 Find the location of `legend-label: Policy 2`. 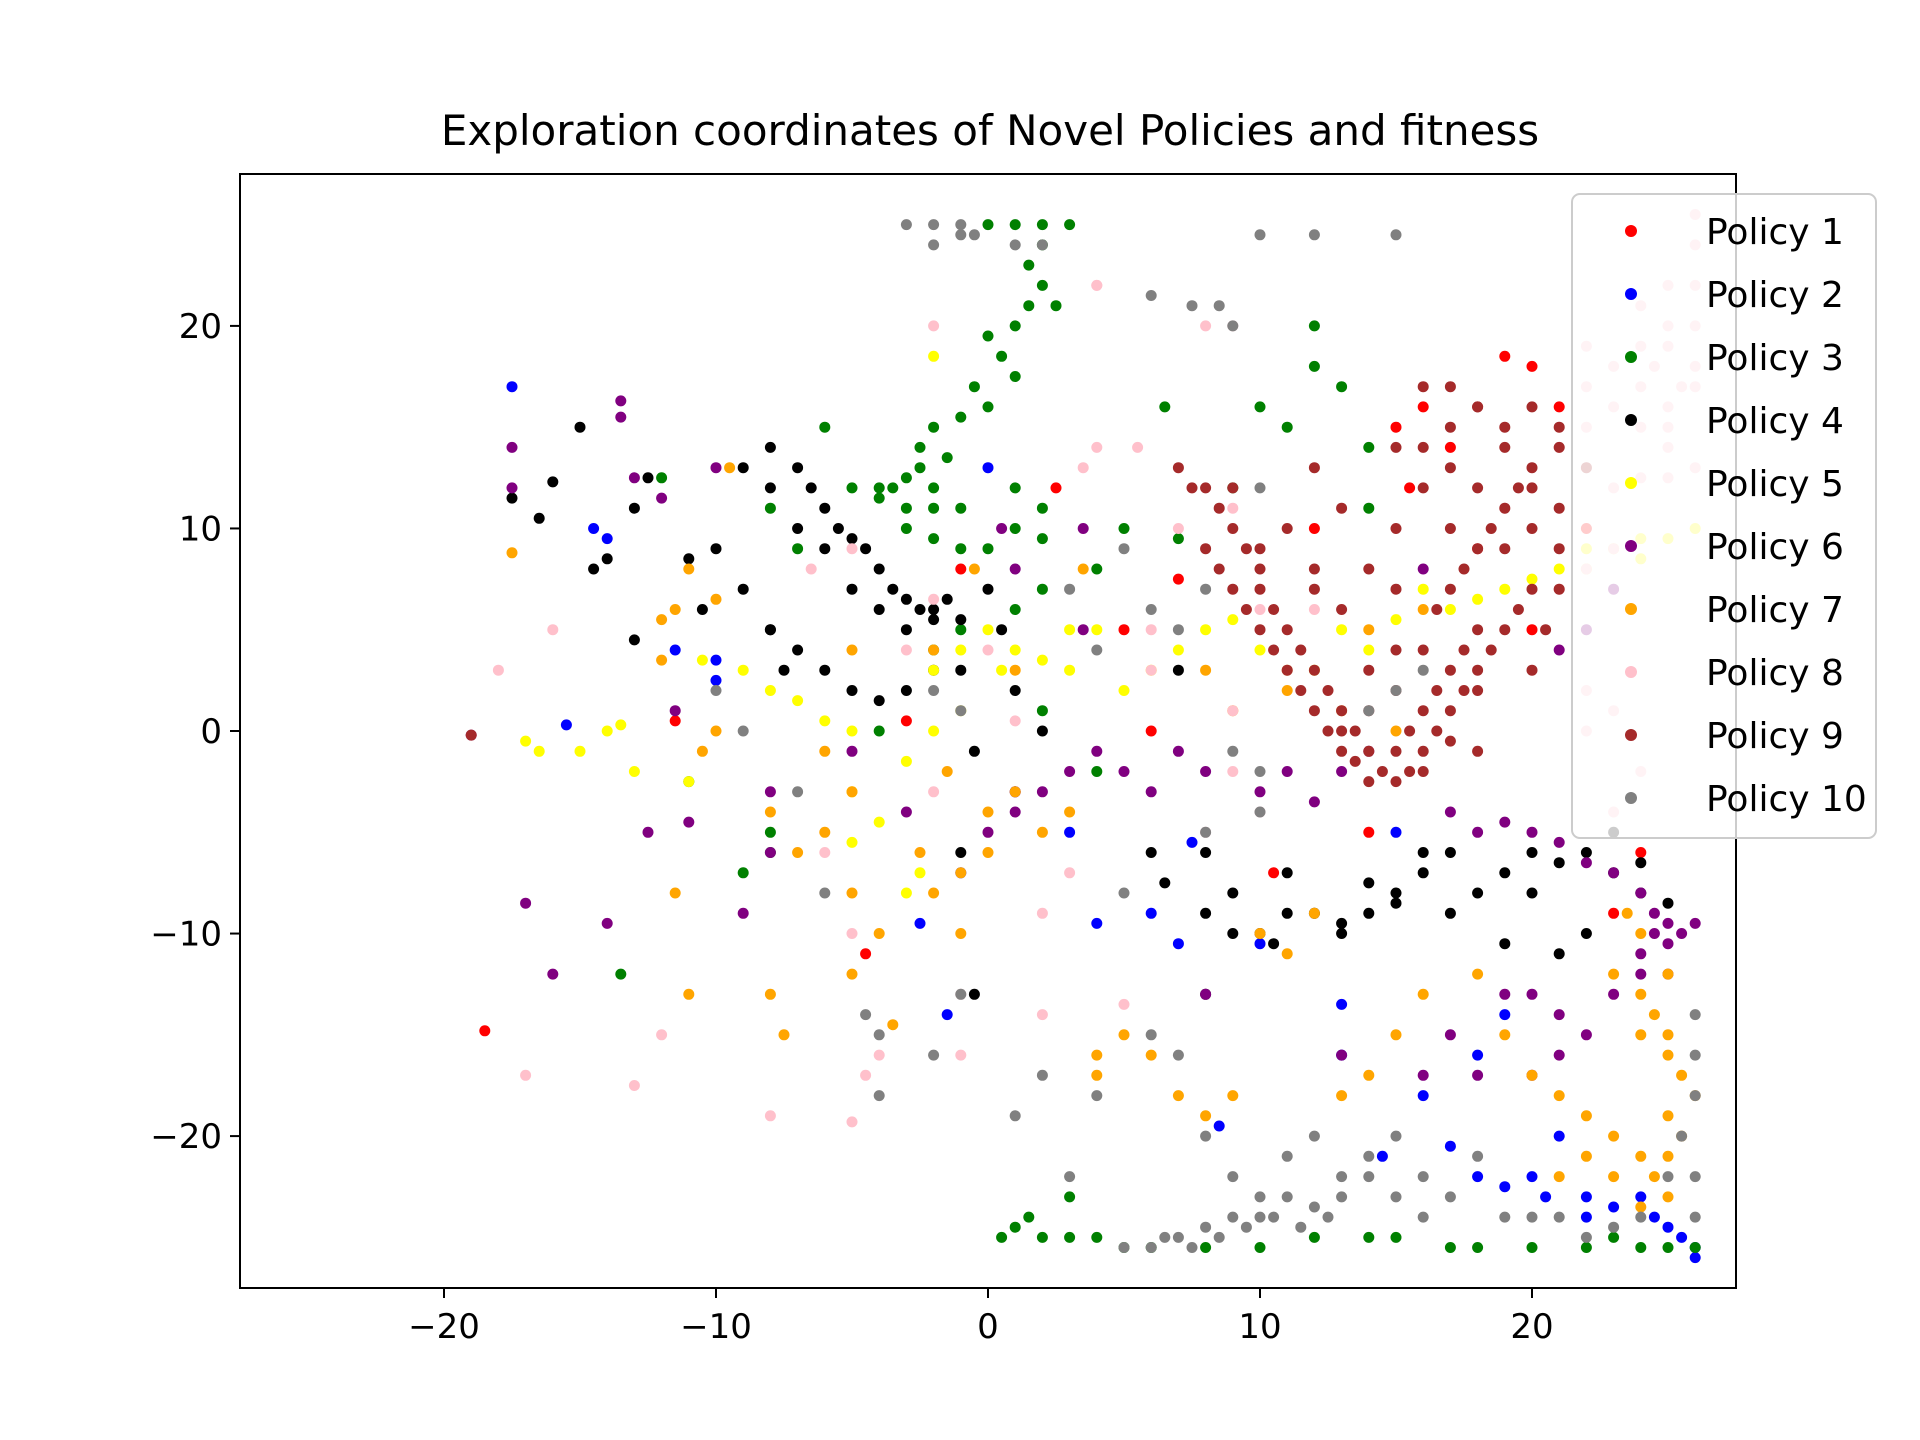

legend-label: Policy 2 is located at coordinates (1775, 295).